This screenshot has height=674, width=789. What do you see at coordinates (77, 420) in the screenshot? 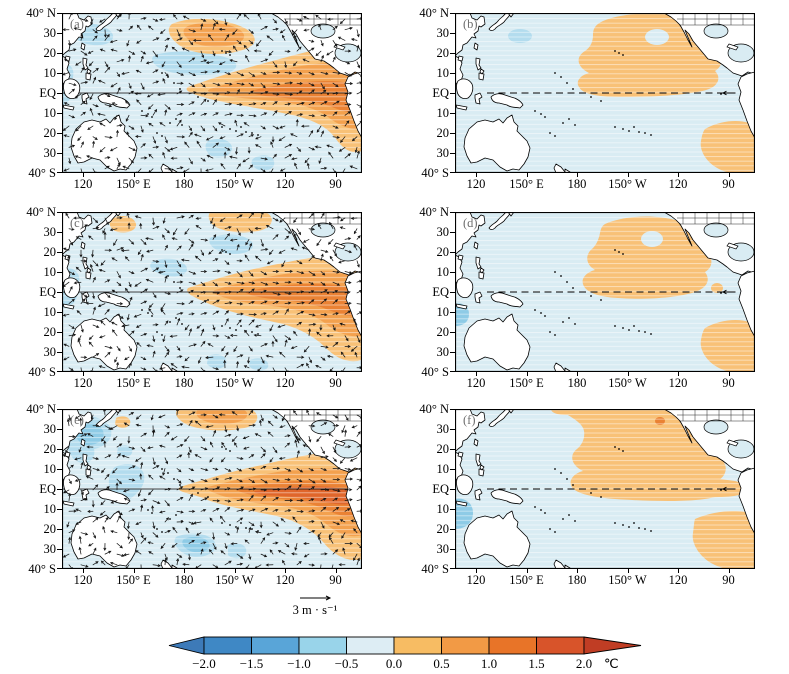
I see `panel-e-label: (e)` at bounding box center [77, 420].